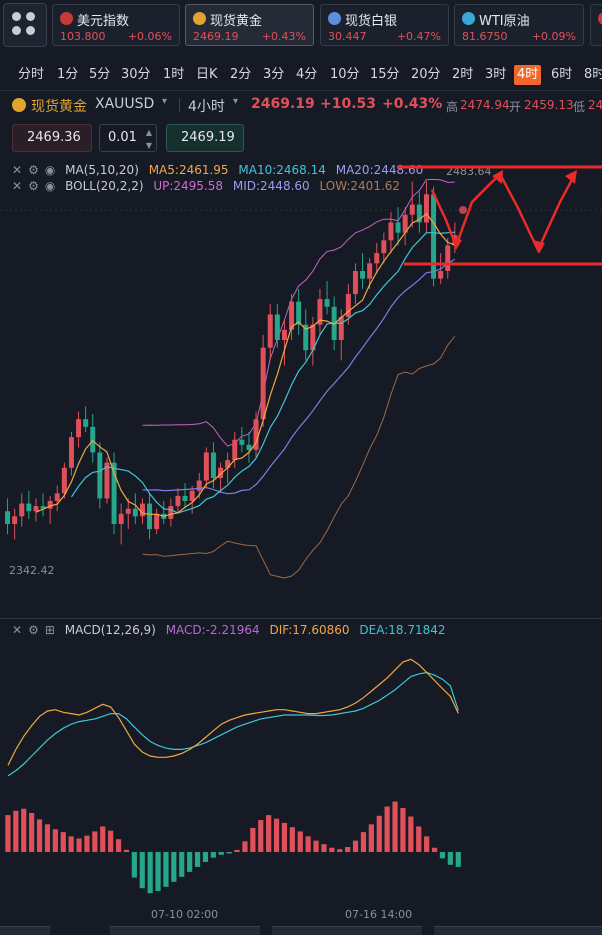  What do you see at coordinates (463, 210) in the screenshot?
I see `price-marker` at bounding box center [463, 210].